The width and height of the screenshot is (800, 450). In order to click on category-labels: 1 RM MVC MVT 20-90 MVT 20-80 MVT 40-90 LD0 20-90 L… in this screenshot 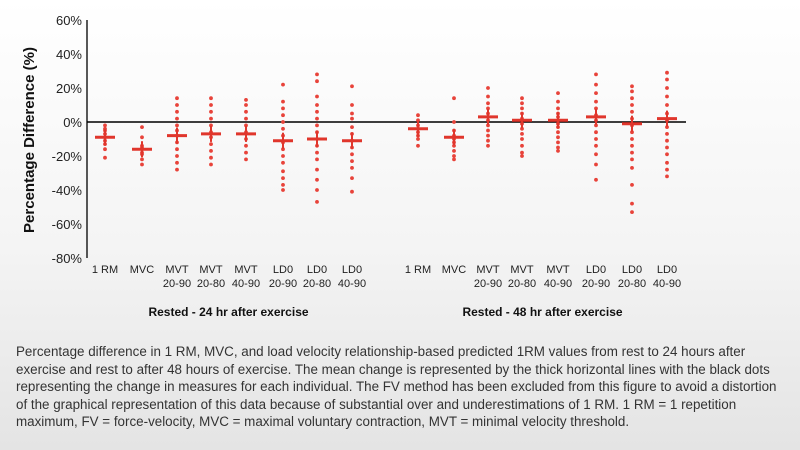, I will do `click(386, 277)`.